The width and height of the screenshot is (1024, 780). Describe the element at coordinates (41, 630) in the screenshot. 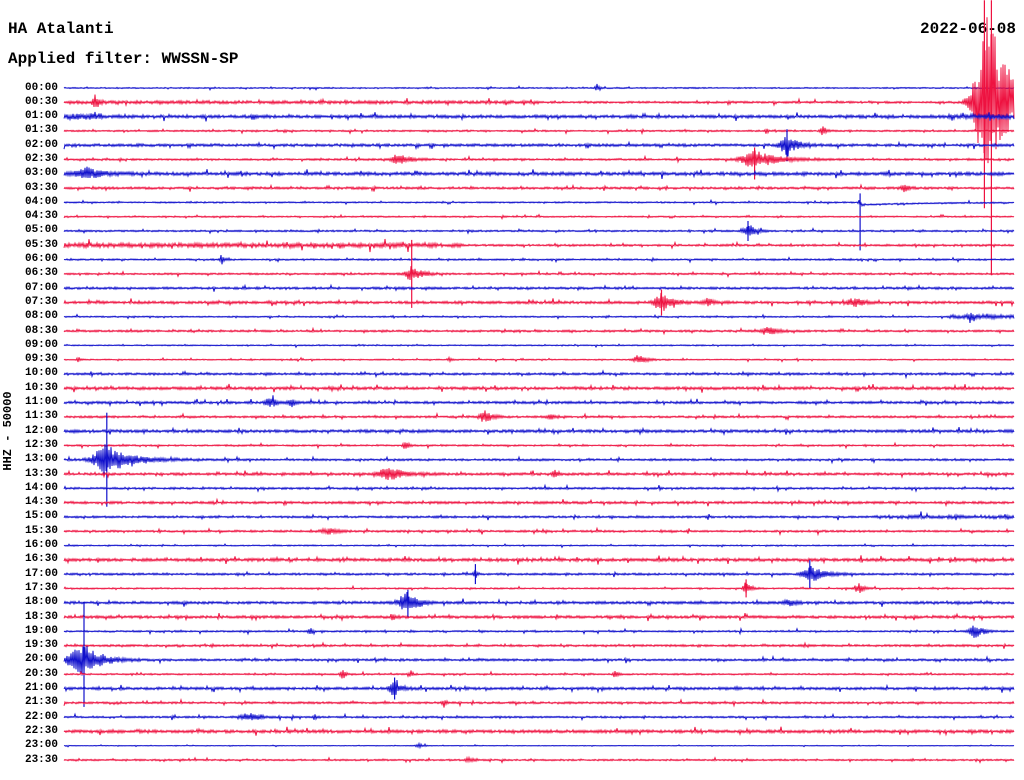

I see `time-label-1900: 19:00` at that location.